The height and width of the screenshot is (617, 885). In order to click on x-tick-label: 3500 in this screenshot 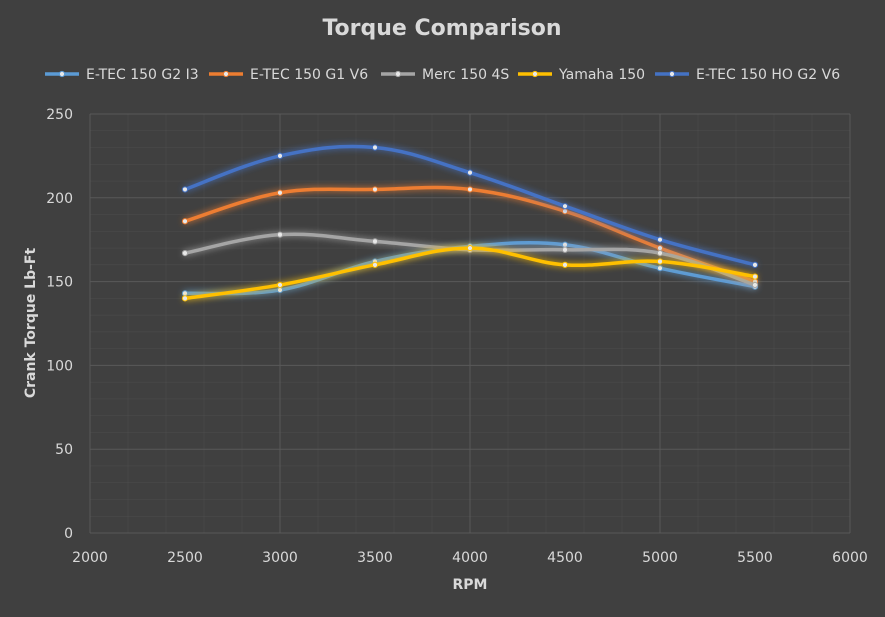, I will do `click(375, 558)`.